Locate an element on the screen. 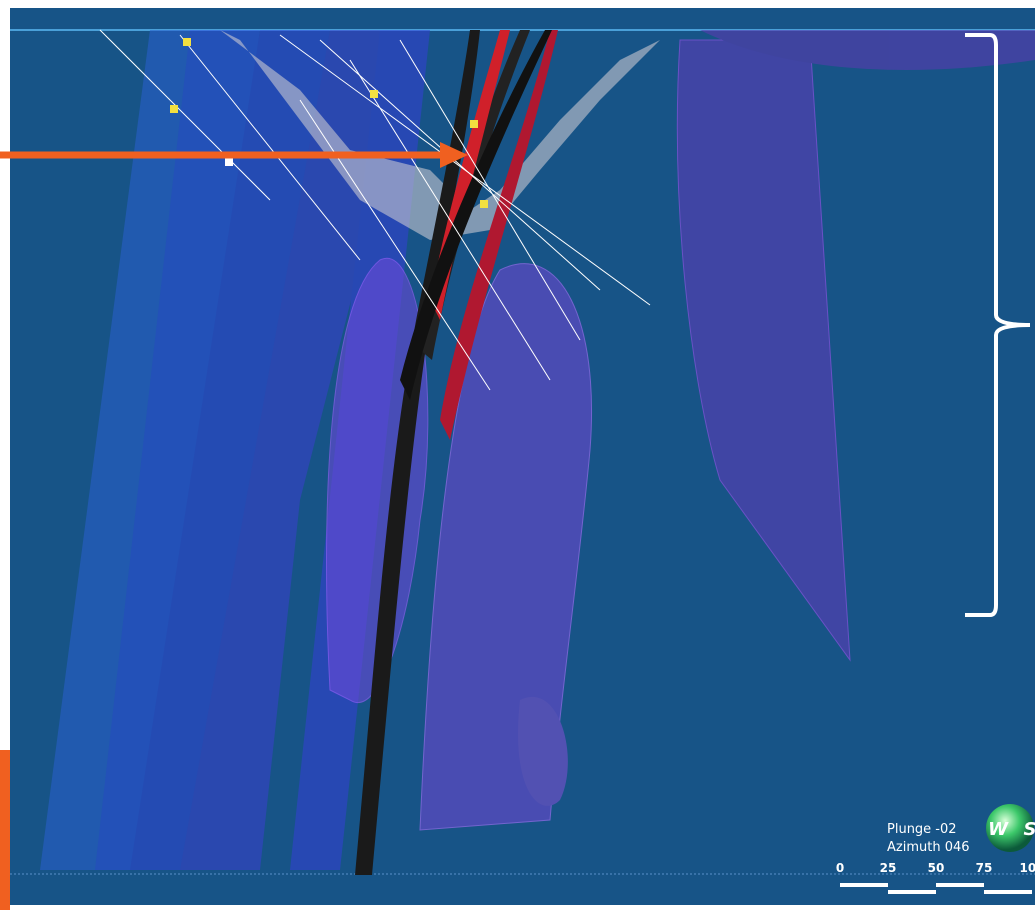 The image size is (1035, 910). compass-ball is located at coordinates (1010, 828).